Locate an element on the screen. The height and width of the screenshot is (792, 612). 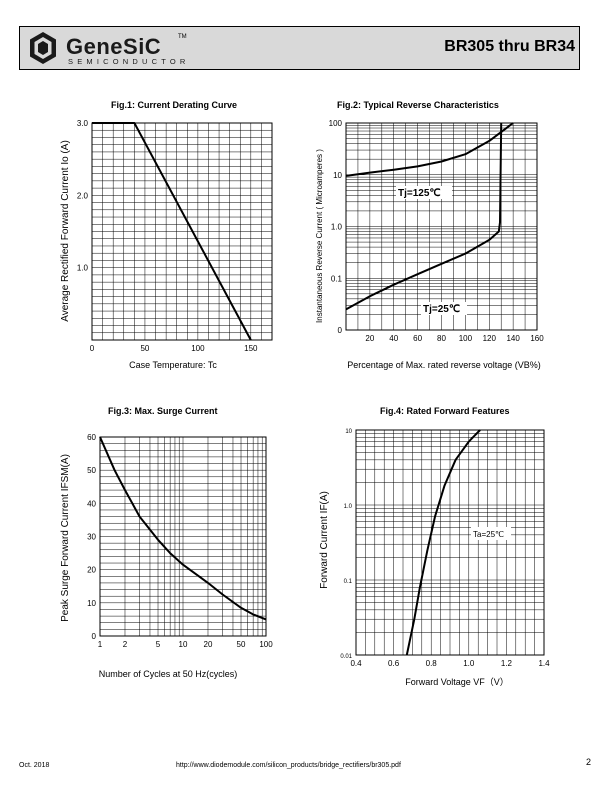
fig1-ylabel: Average Rectified Forward Current Io (A) is located at coordinates (65, 231).